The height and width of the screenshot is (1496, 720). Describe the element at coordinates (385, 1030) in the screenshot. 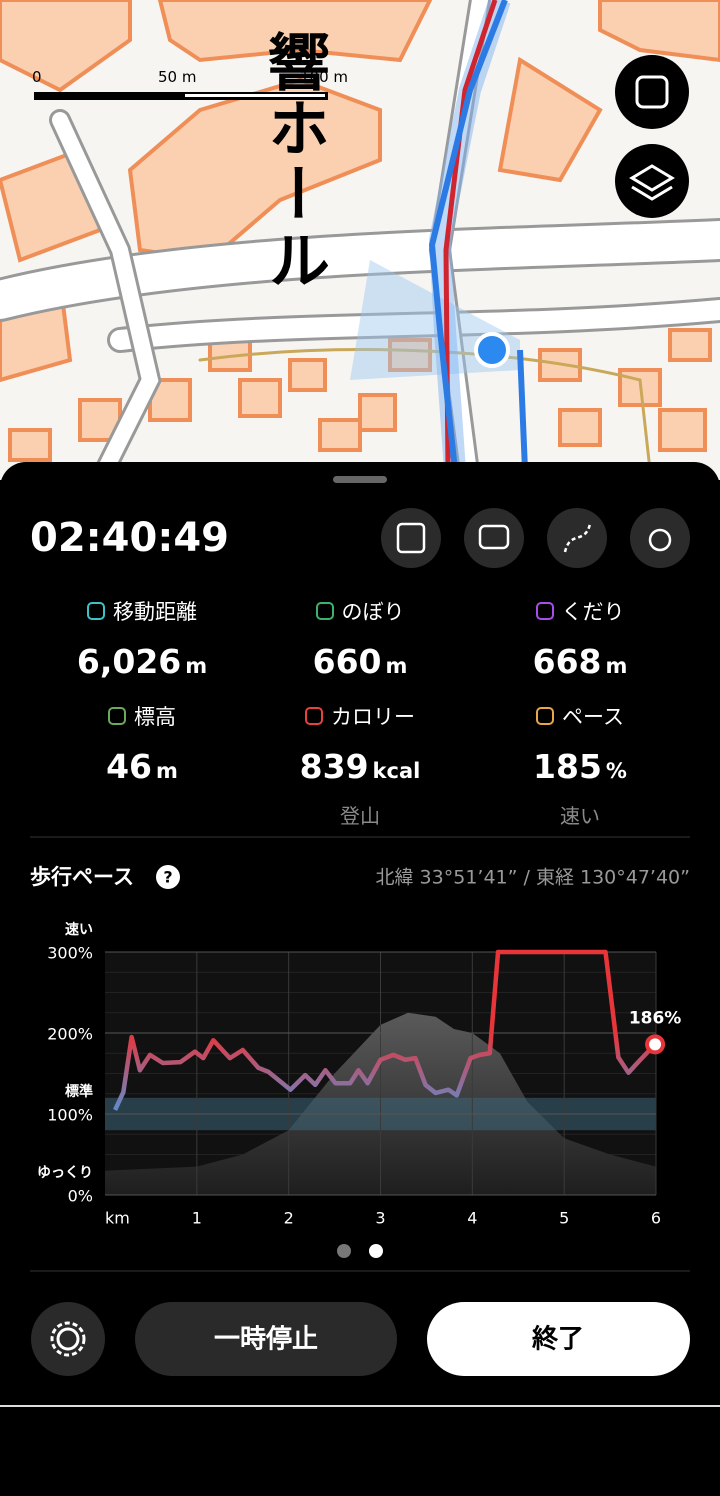

I see `pace-line` at that location.